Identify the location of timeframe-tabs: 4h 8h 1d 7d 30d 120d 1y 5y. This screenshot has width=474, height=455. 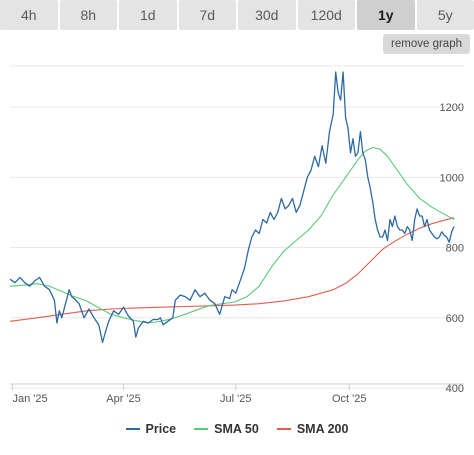
(237, 15).